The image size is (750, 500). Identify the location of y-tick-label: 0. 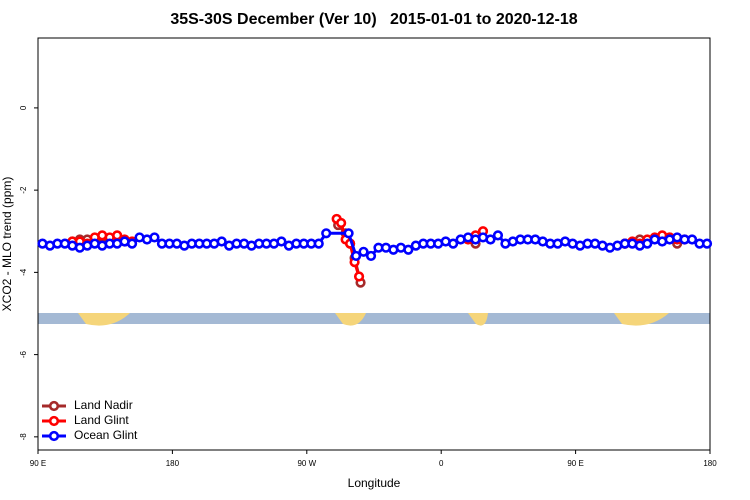
(23, 107).